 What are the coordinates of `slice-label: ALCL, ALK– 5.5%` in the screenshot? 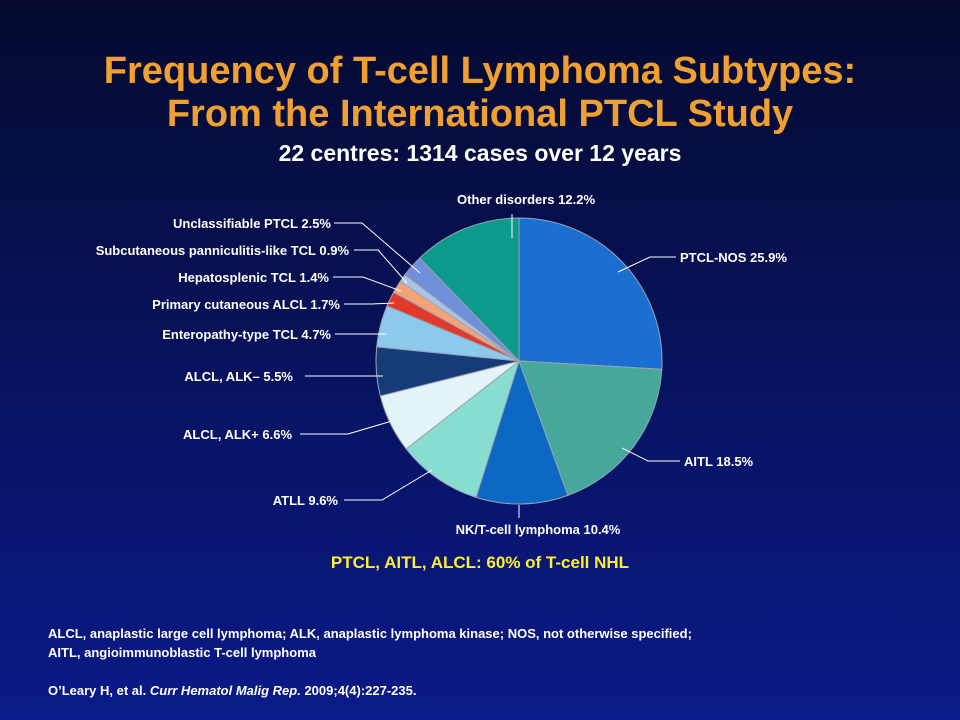 It's located at (238, 376).